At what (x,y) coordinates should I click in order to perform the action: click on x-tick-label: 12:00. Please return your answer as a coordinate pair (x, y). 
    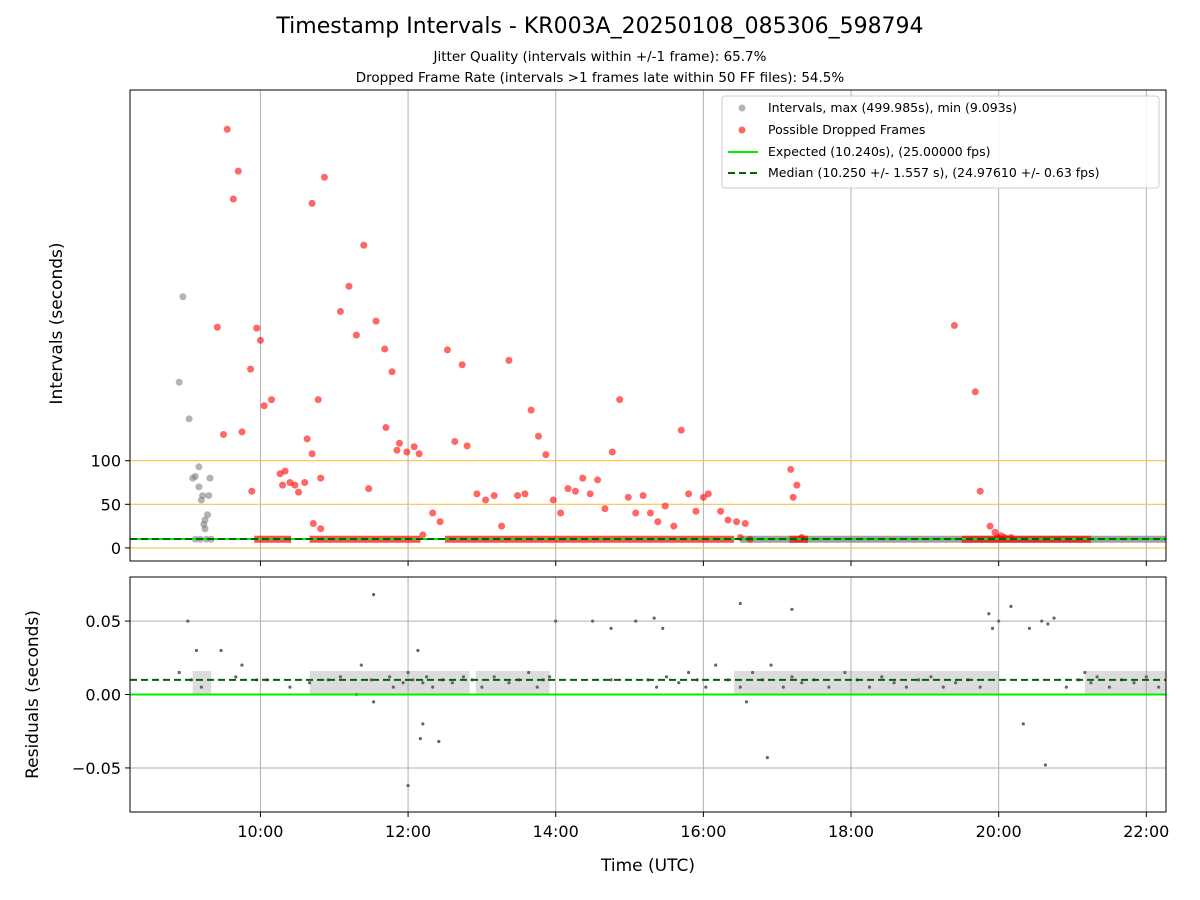
    Looking at the image, I should click on (408, 831).